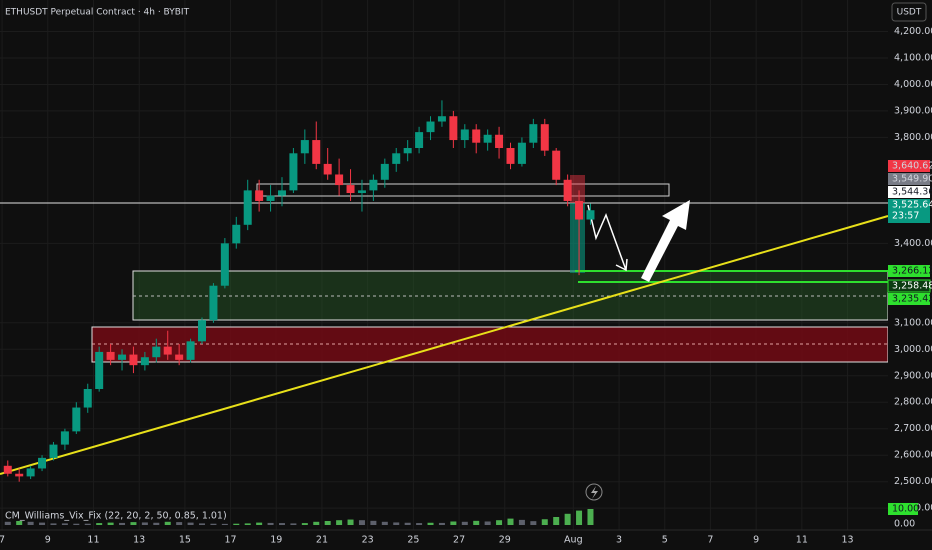 This screenshot has height=550, width=932. What do you see at coordinates (299, 517) in the screenshot?
I see `indicator` at bounding box center [299, 517].